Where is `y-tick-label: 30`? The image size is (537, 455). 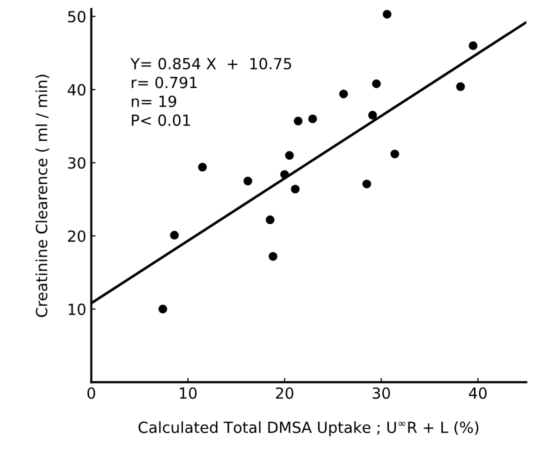
y-tick-label: 30 is located at coordinates (77, 163).